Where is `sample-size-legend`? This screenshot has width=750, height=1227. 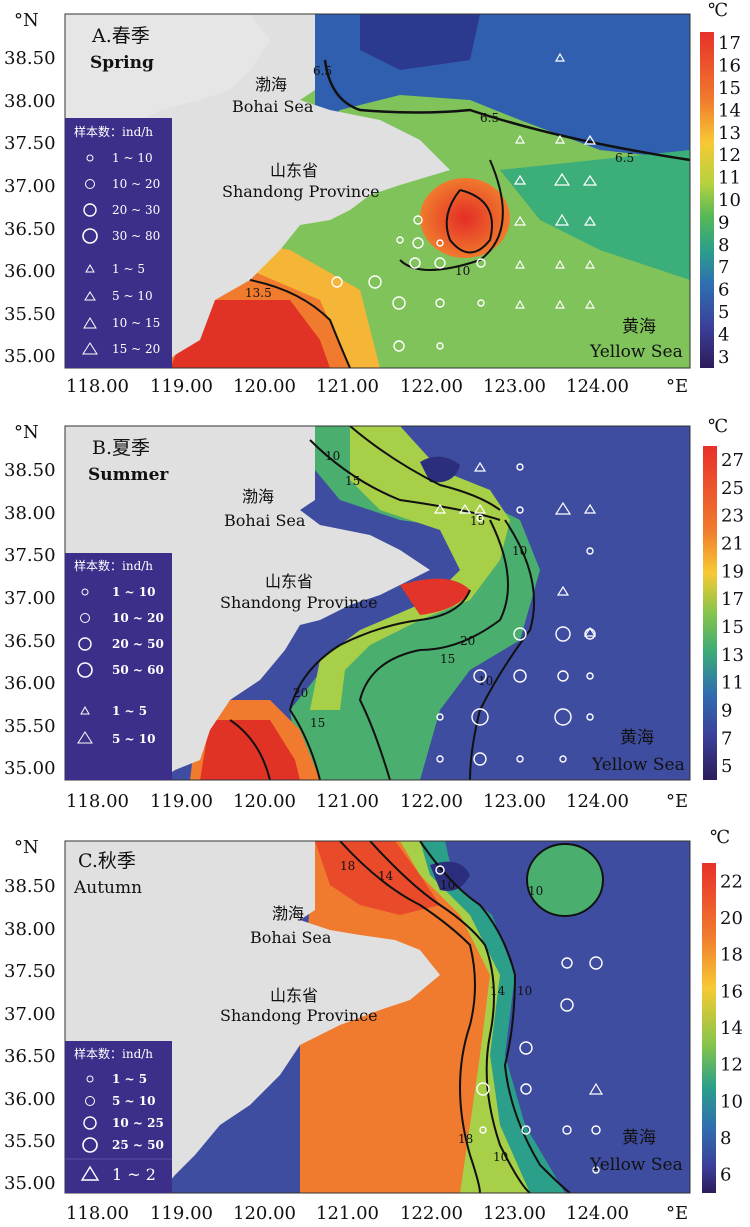
sample-size-legend is located at coordinates (118, 1117).